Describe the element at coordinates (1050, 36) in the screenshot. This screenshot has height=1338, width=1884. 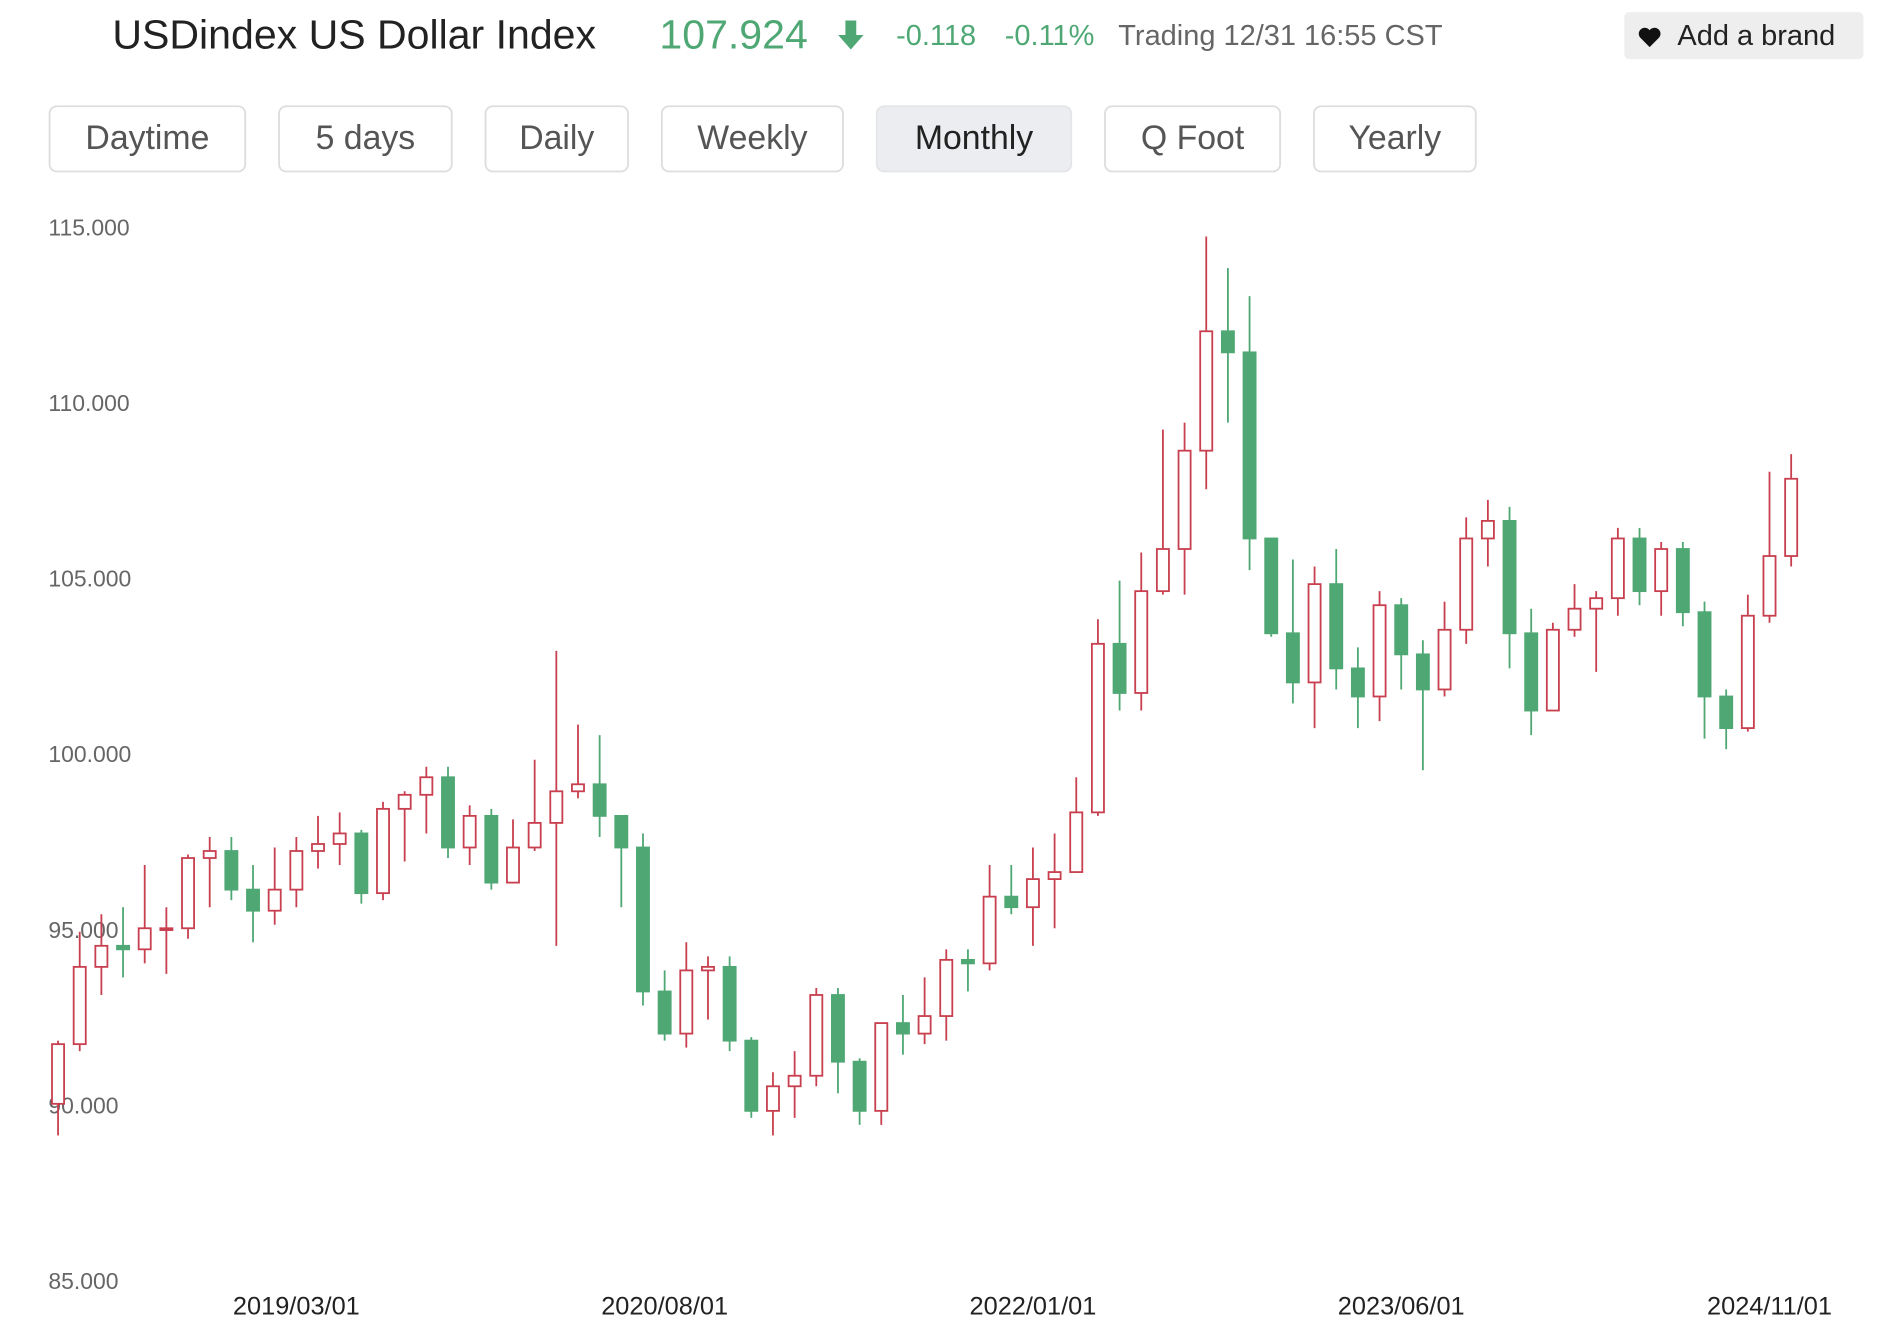
I see `change-percent: -0.11%` at that location.